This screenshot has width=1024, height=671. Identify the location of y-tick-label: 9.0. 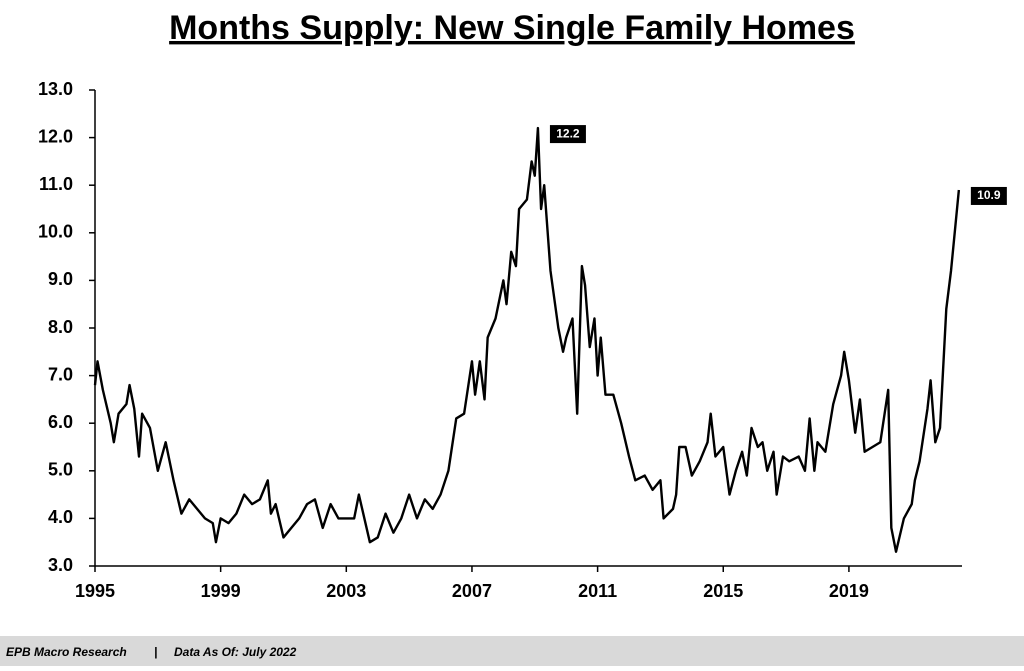
(60, 279).